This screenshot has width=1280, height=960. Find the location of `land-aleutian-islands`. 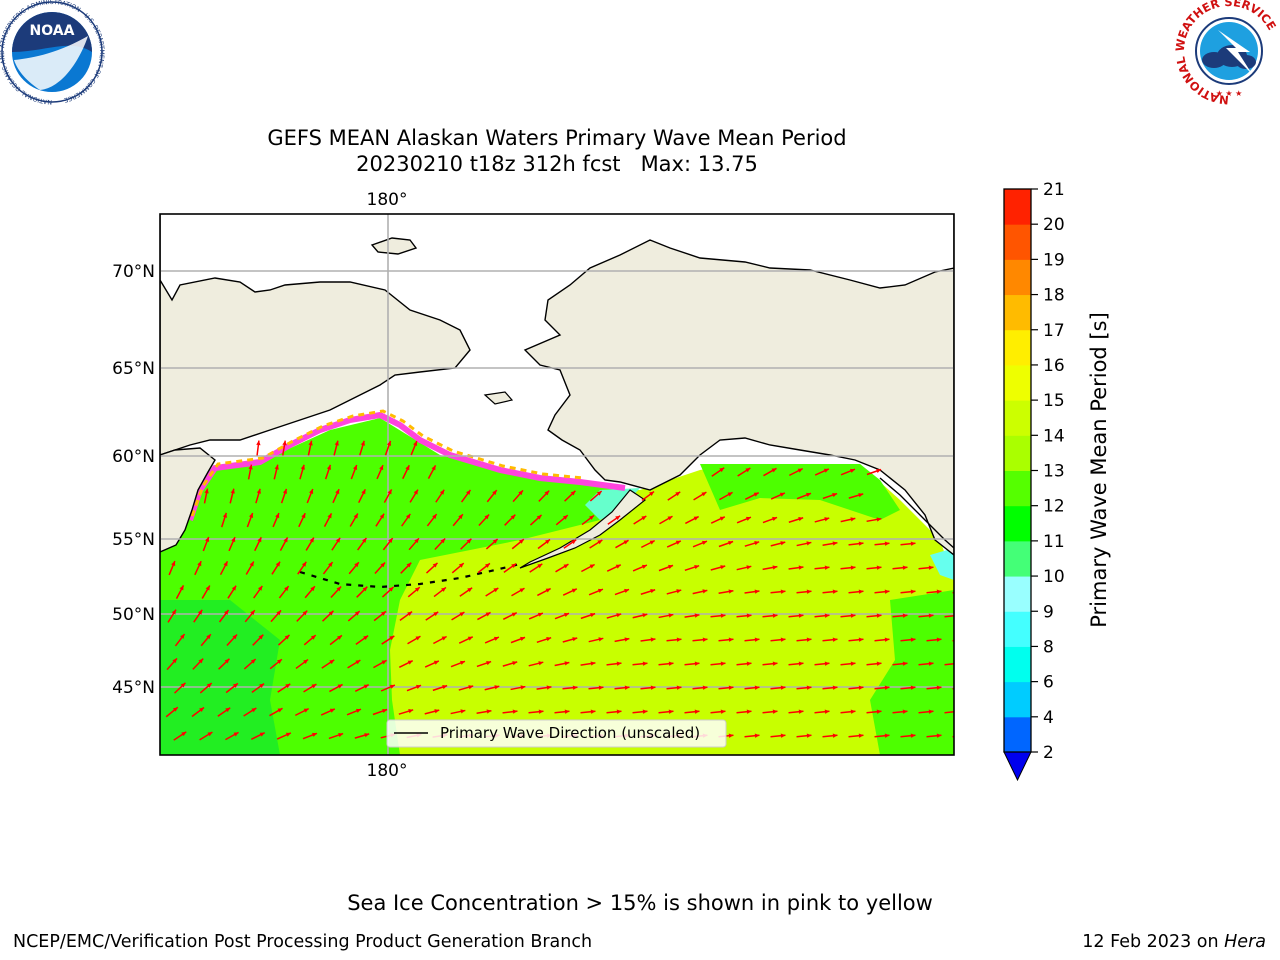

land-aleutian-islands is located at coordinates (410, 575).